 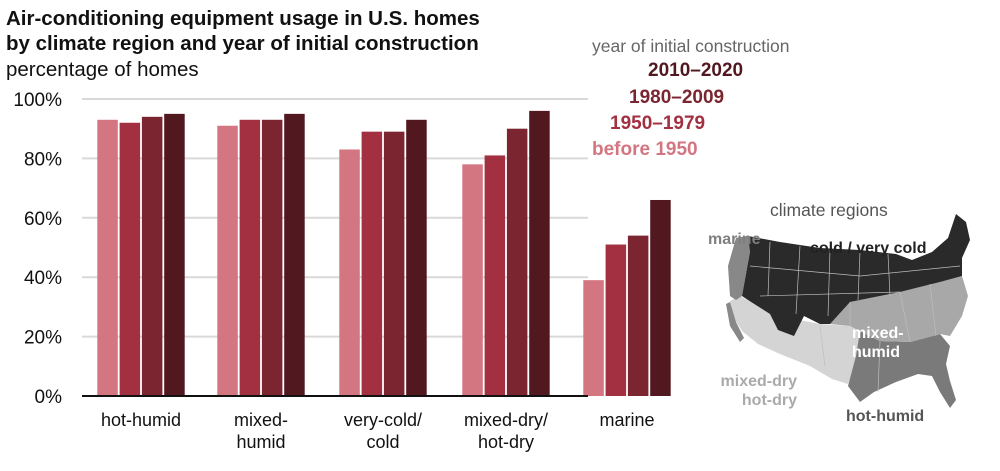 What do you see at coordinates (735, 322) in the screenshot?
I see `region-marine-coast` at bounding box center [735, 322].